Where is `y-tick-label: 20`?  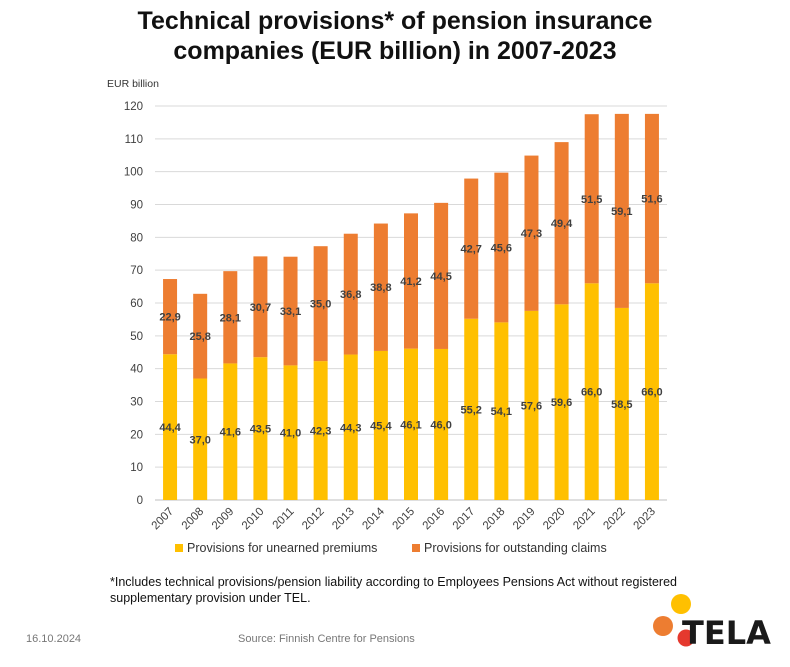 y-tick-label: 20 is located at coordinates (136, 435).